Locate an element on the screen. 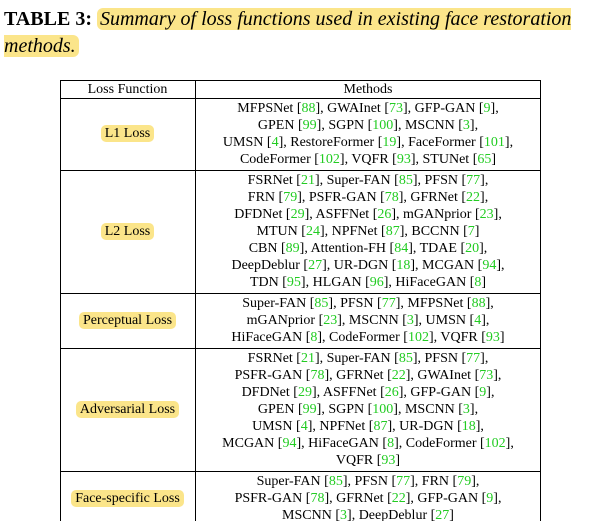 The width and height of the screenshot is (607, 521). loss-name: Adversarial Loss is located at coordinates (127, 409).